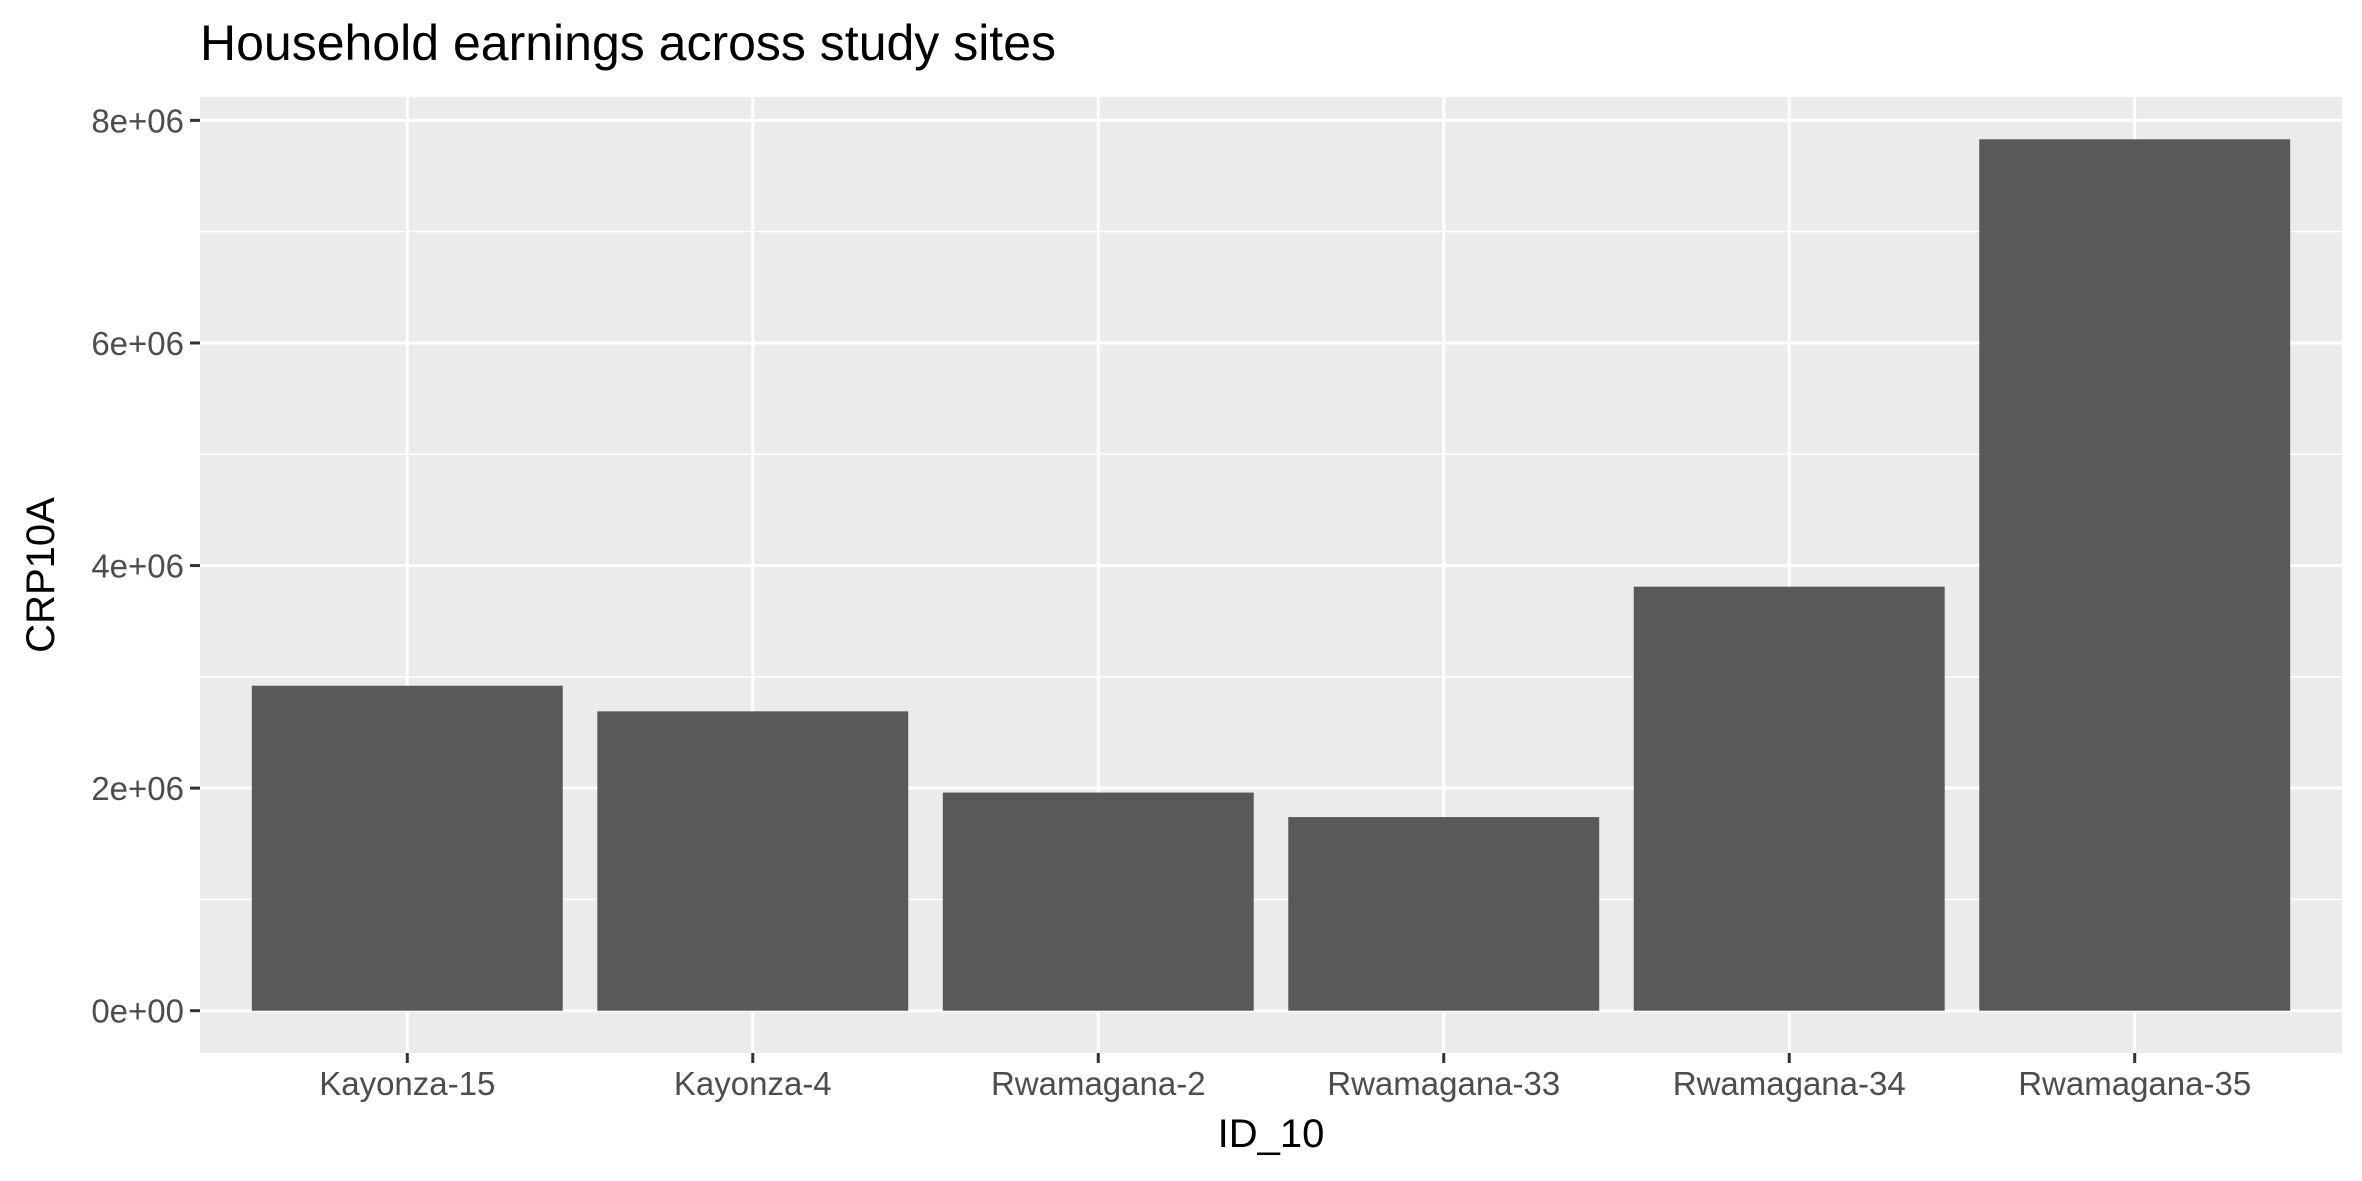  Describe the element at coordinates (137, 1011) in the screenshot. I see `y-tick-label: 0e+00` at that location.